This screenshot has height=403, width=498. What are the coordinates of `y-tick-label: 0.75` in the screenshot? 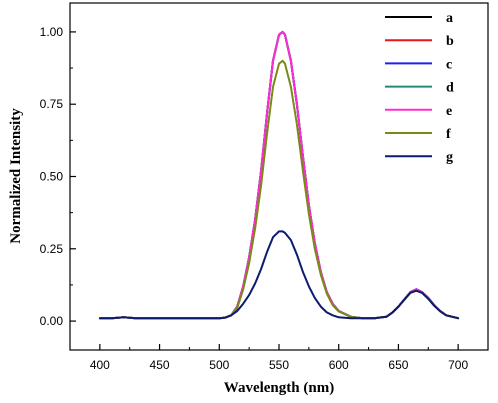 It's located at (52, 104).